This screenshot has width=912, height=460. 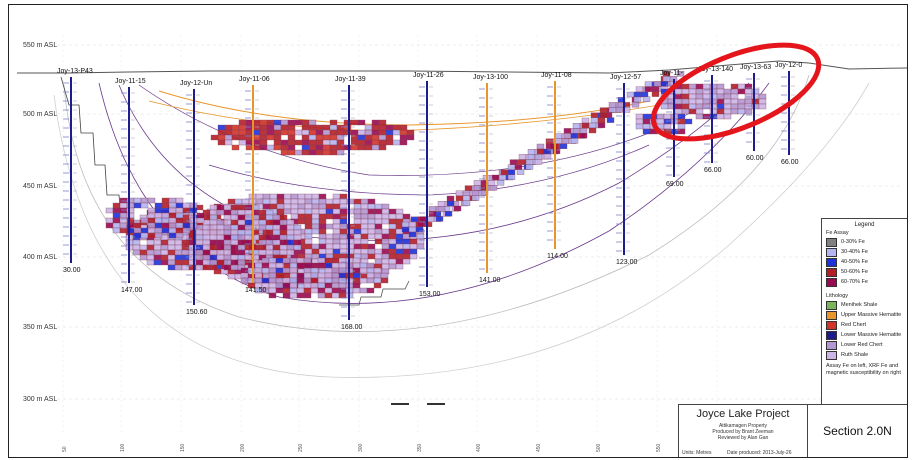 I want to click on lithology-legend-item: Upper Massive Hematite, so click(x=866, y=315).